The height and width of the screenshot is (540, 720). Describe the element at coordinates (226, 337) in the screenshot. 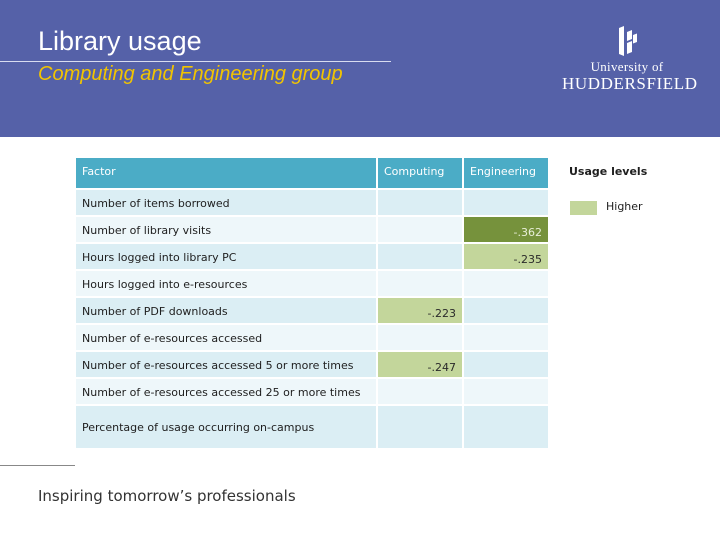

I see `factor-cell: Number of e-resources accessed` at that location.